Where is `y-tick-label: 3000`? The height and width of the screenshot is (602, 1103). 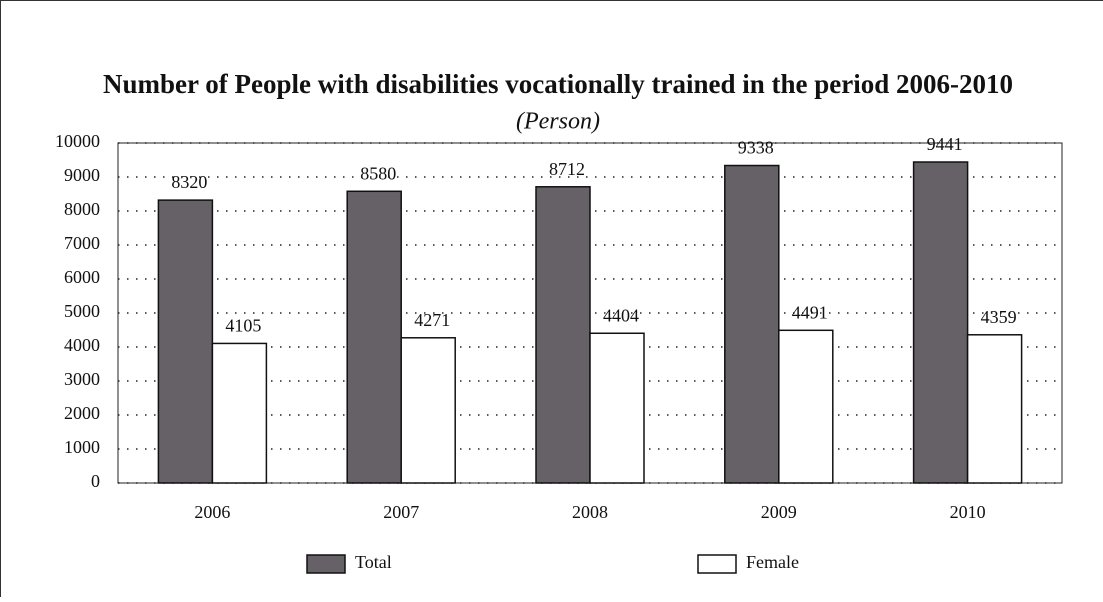 y-tick-label: 3000 is located at coordinates (82, 379).